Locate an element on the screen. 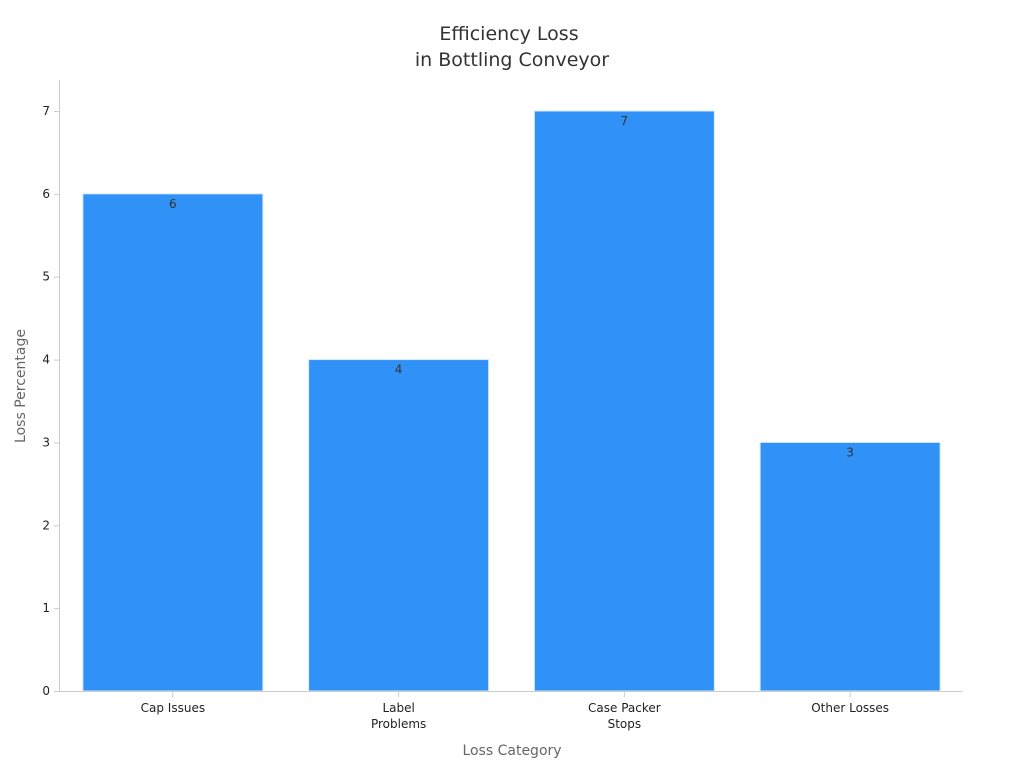 This screenshot has height=768, width=1024. y-axis-title: Loss Percentage is located at coordinates (21, 386).